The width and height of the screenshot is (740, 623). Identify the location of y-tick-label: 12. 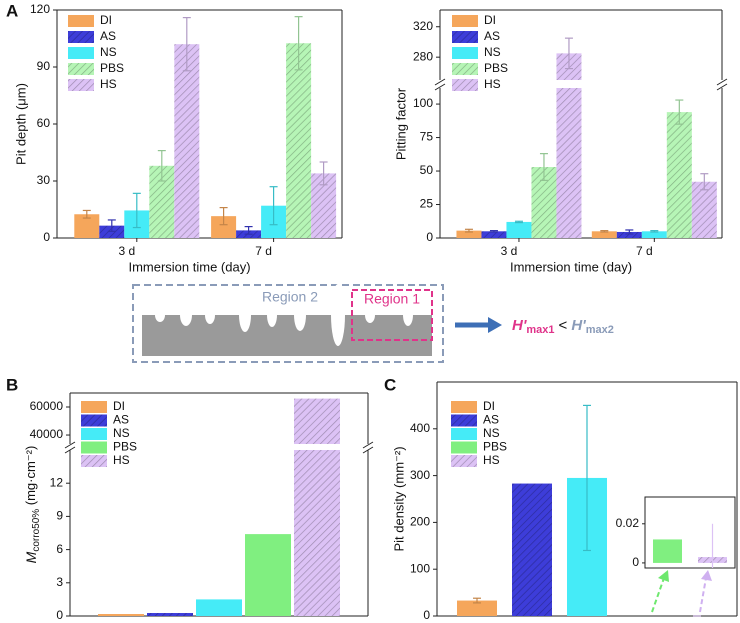
(57, 482).